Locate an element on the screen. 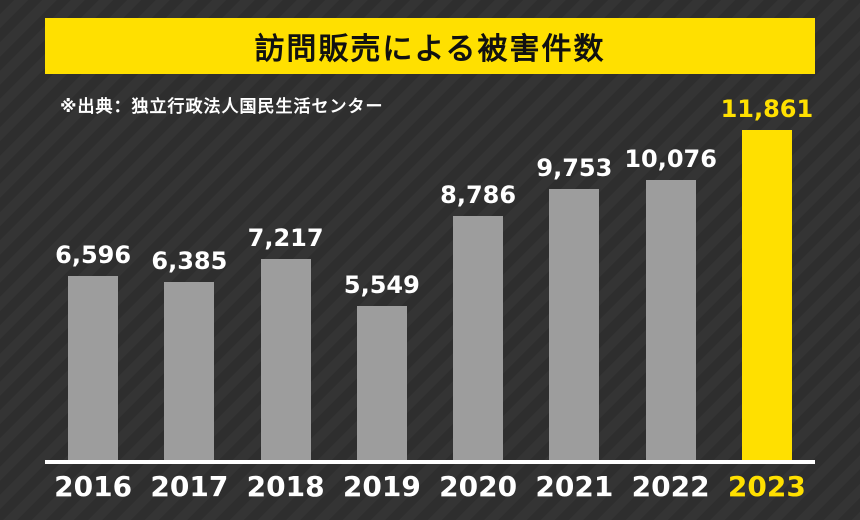 Image resolution: width=860 pixels, height=520 pixels. bar-column: 5,549 is located at coordinates (382, 365).